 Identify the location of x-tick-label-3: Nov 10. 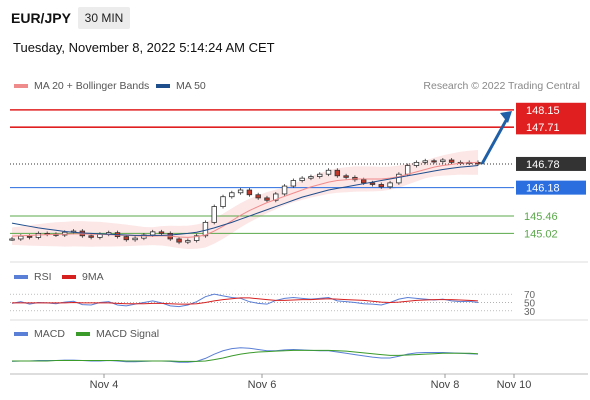
(514, 385).